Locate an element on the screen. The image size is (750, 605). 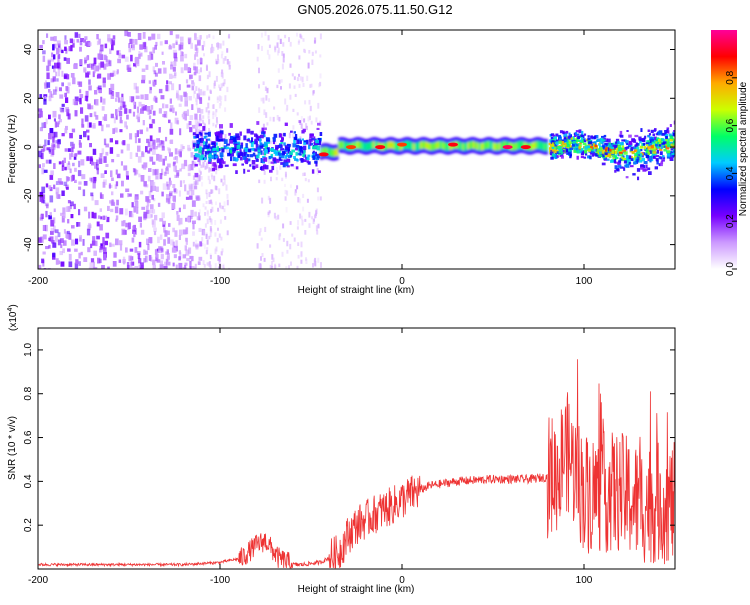
x-tick-label: -100 is located at coordinates (220, 580).